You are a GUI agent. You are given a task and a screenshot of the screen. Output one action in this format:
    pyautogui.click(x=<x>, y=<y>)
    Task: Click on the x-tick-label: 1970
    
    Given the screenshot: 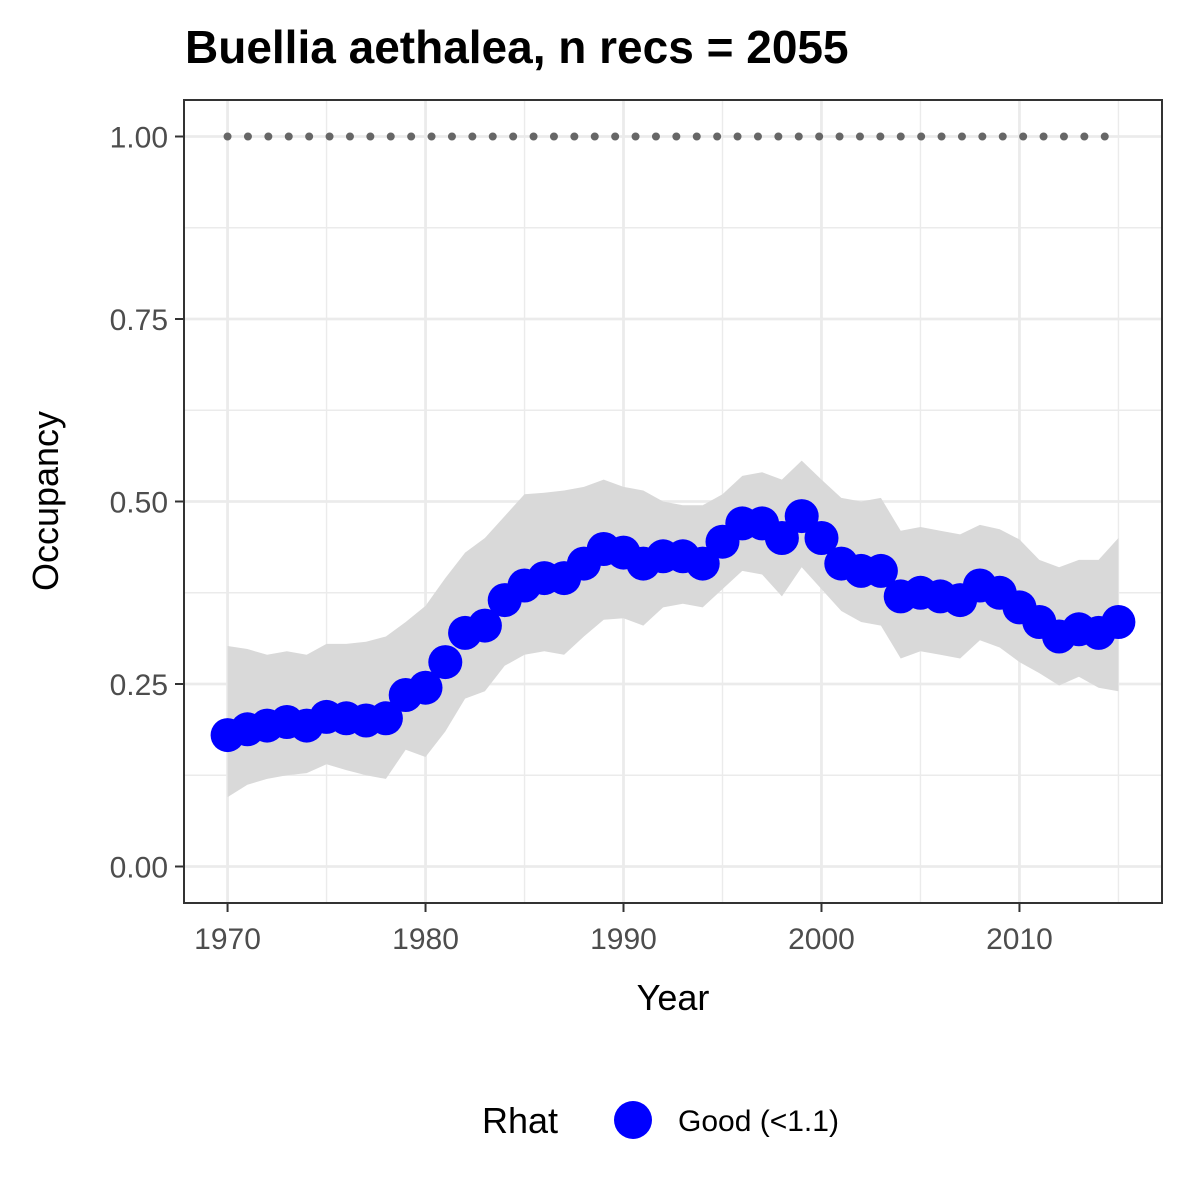 What is the action you would take?
    pyautogui.click(x=227, y=939)
    